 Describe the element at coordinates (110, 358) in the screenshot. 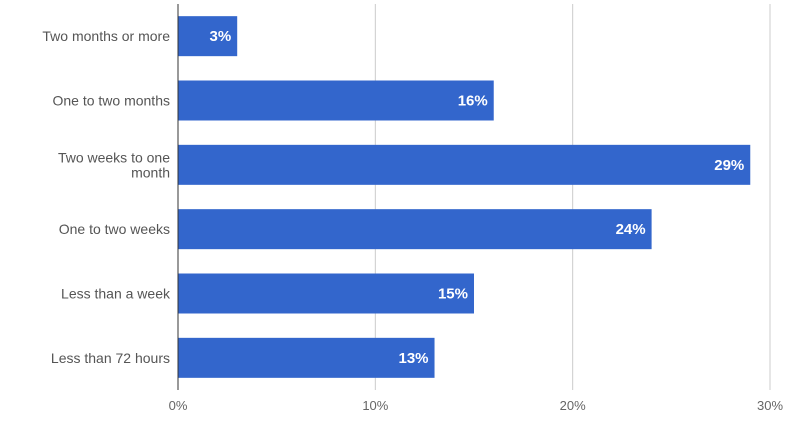

I see `category-label: Less than 72 hours` at that location.